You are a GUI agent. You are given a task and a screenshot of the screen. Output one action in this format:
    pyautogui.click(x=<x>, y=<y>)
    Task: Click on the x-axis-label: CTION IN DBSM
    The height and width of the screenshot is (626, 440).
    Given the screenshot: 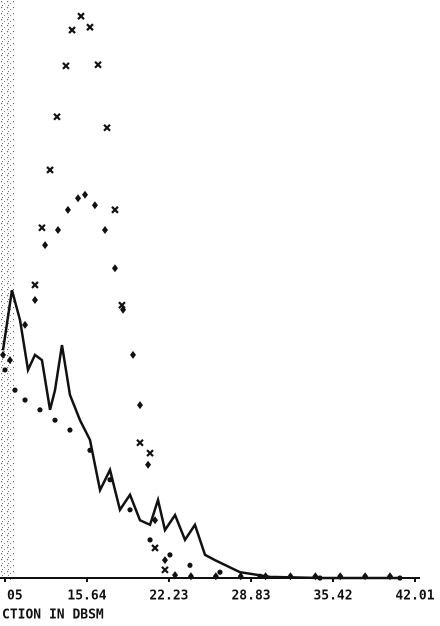 What is the action you would take?
    pyautogui.click(x=53, y=615)
    